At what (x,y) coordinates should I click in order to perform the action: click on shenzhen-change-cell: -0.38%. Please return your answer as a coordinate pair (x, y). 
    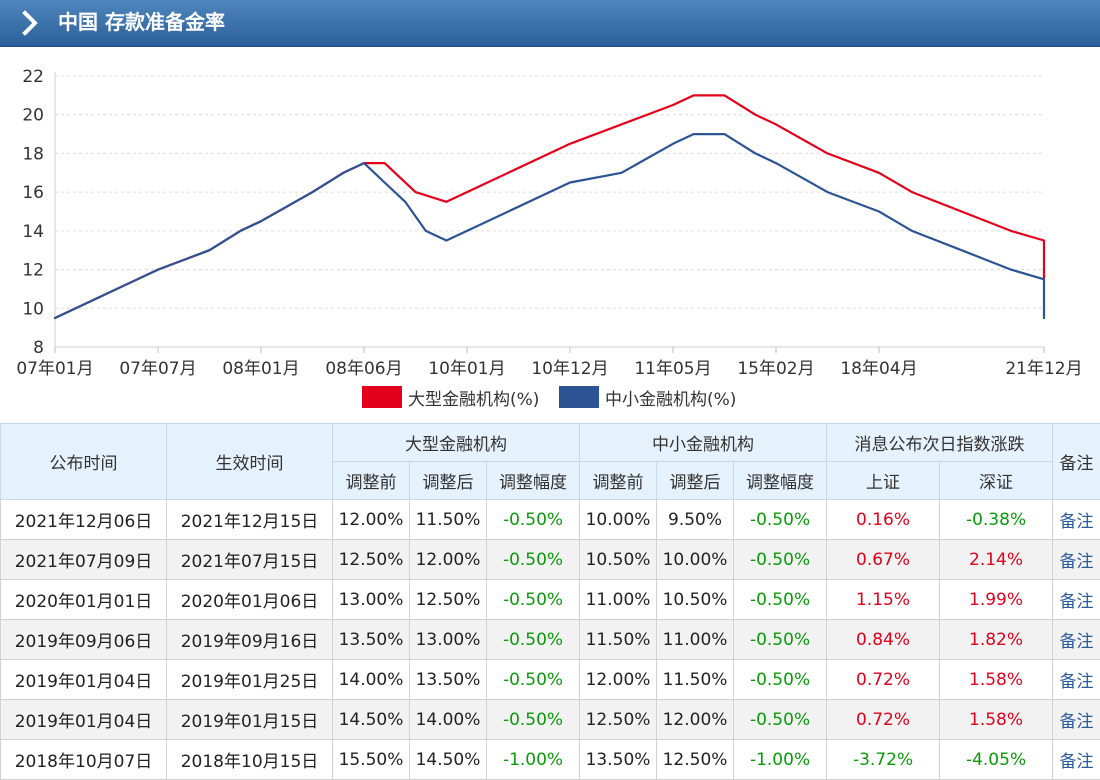
    Looking at the image, I should click on (996, 520).